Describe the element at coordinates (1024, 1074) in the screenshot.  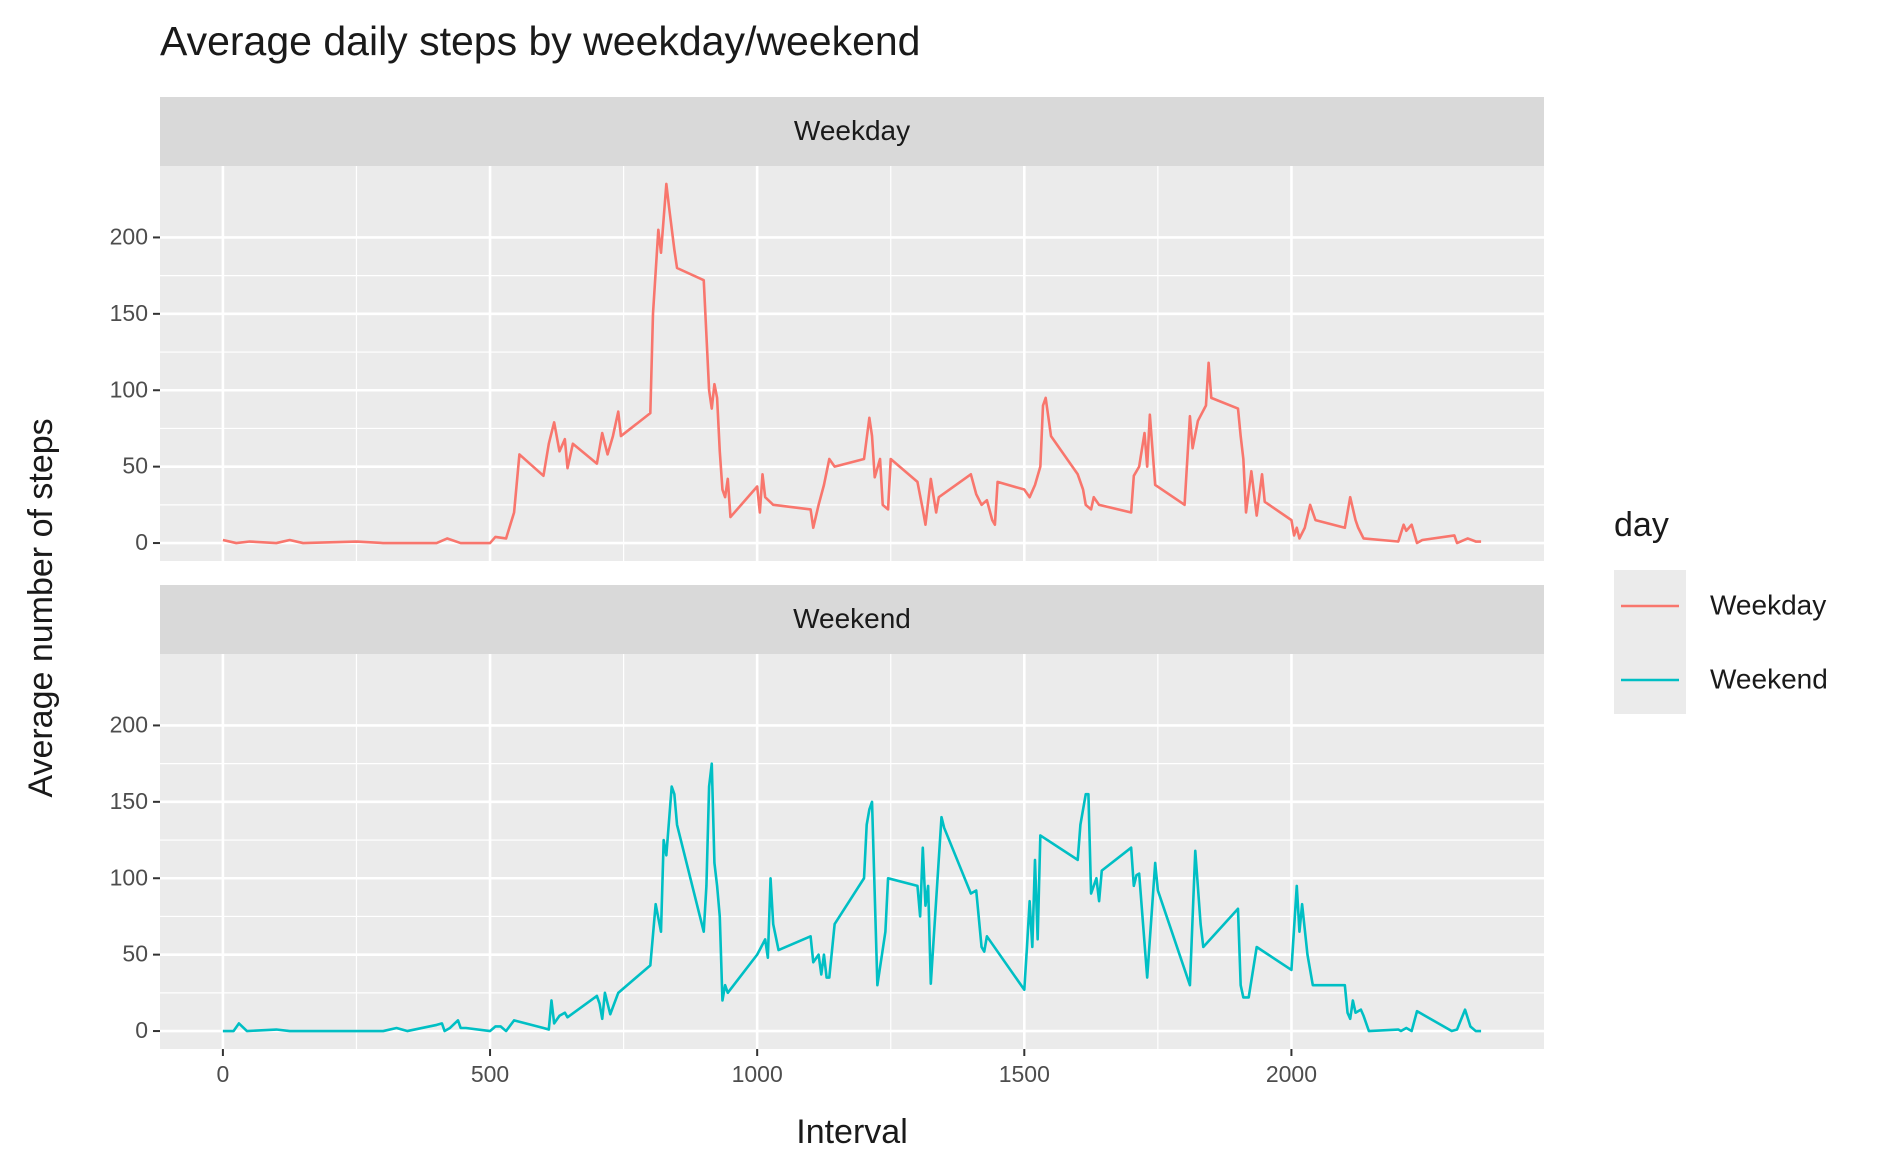
I see `x-tick-label: 1500` at that location.